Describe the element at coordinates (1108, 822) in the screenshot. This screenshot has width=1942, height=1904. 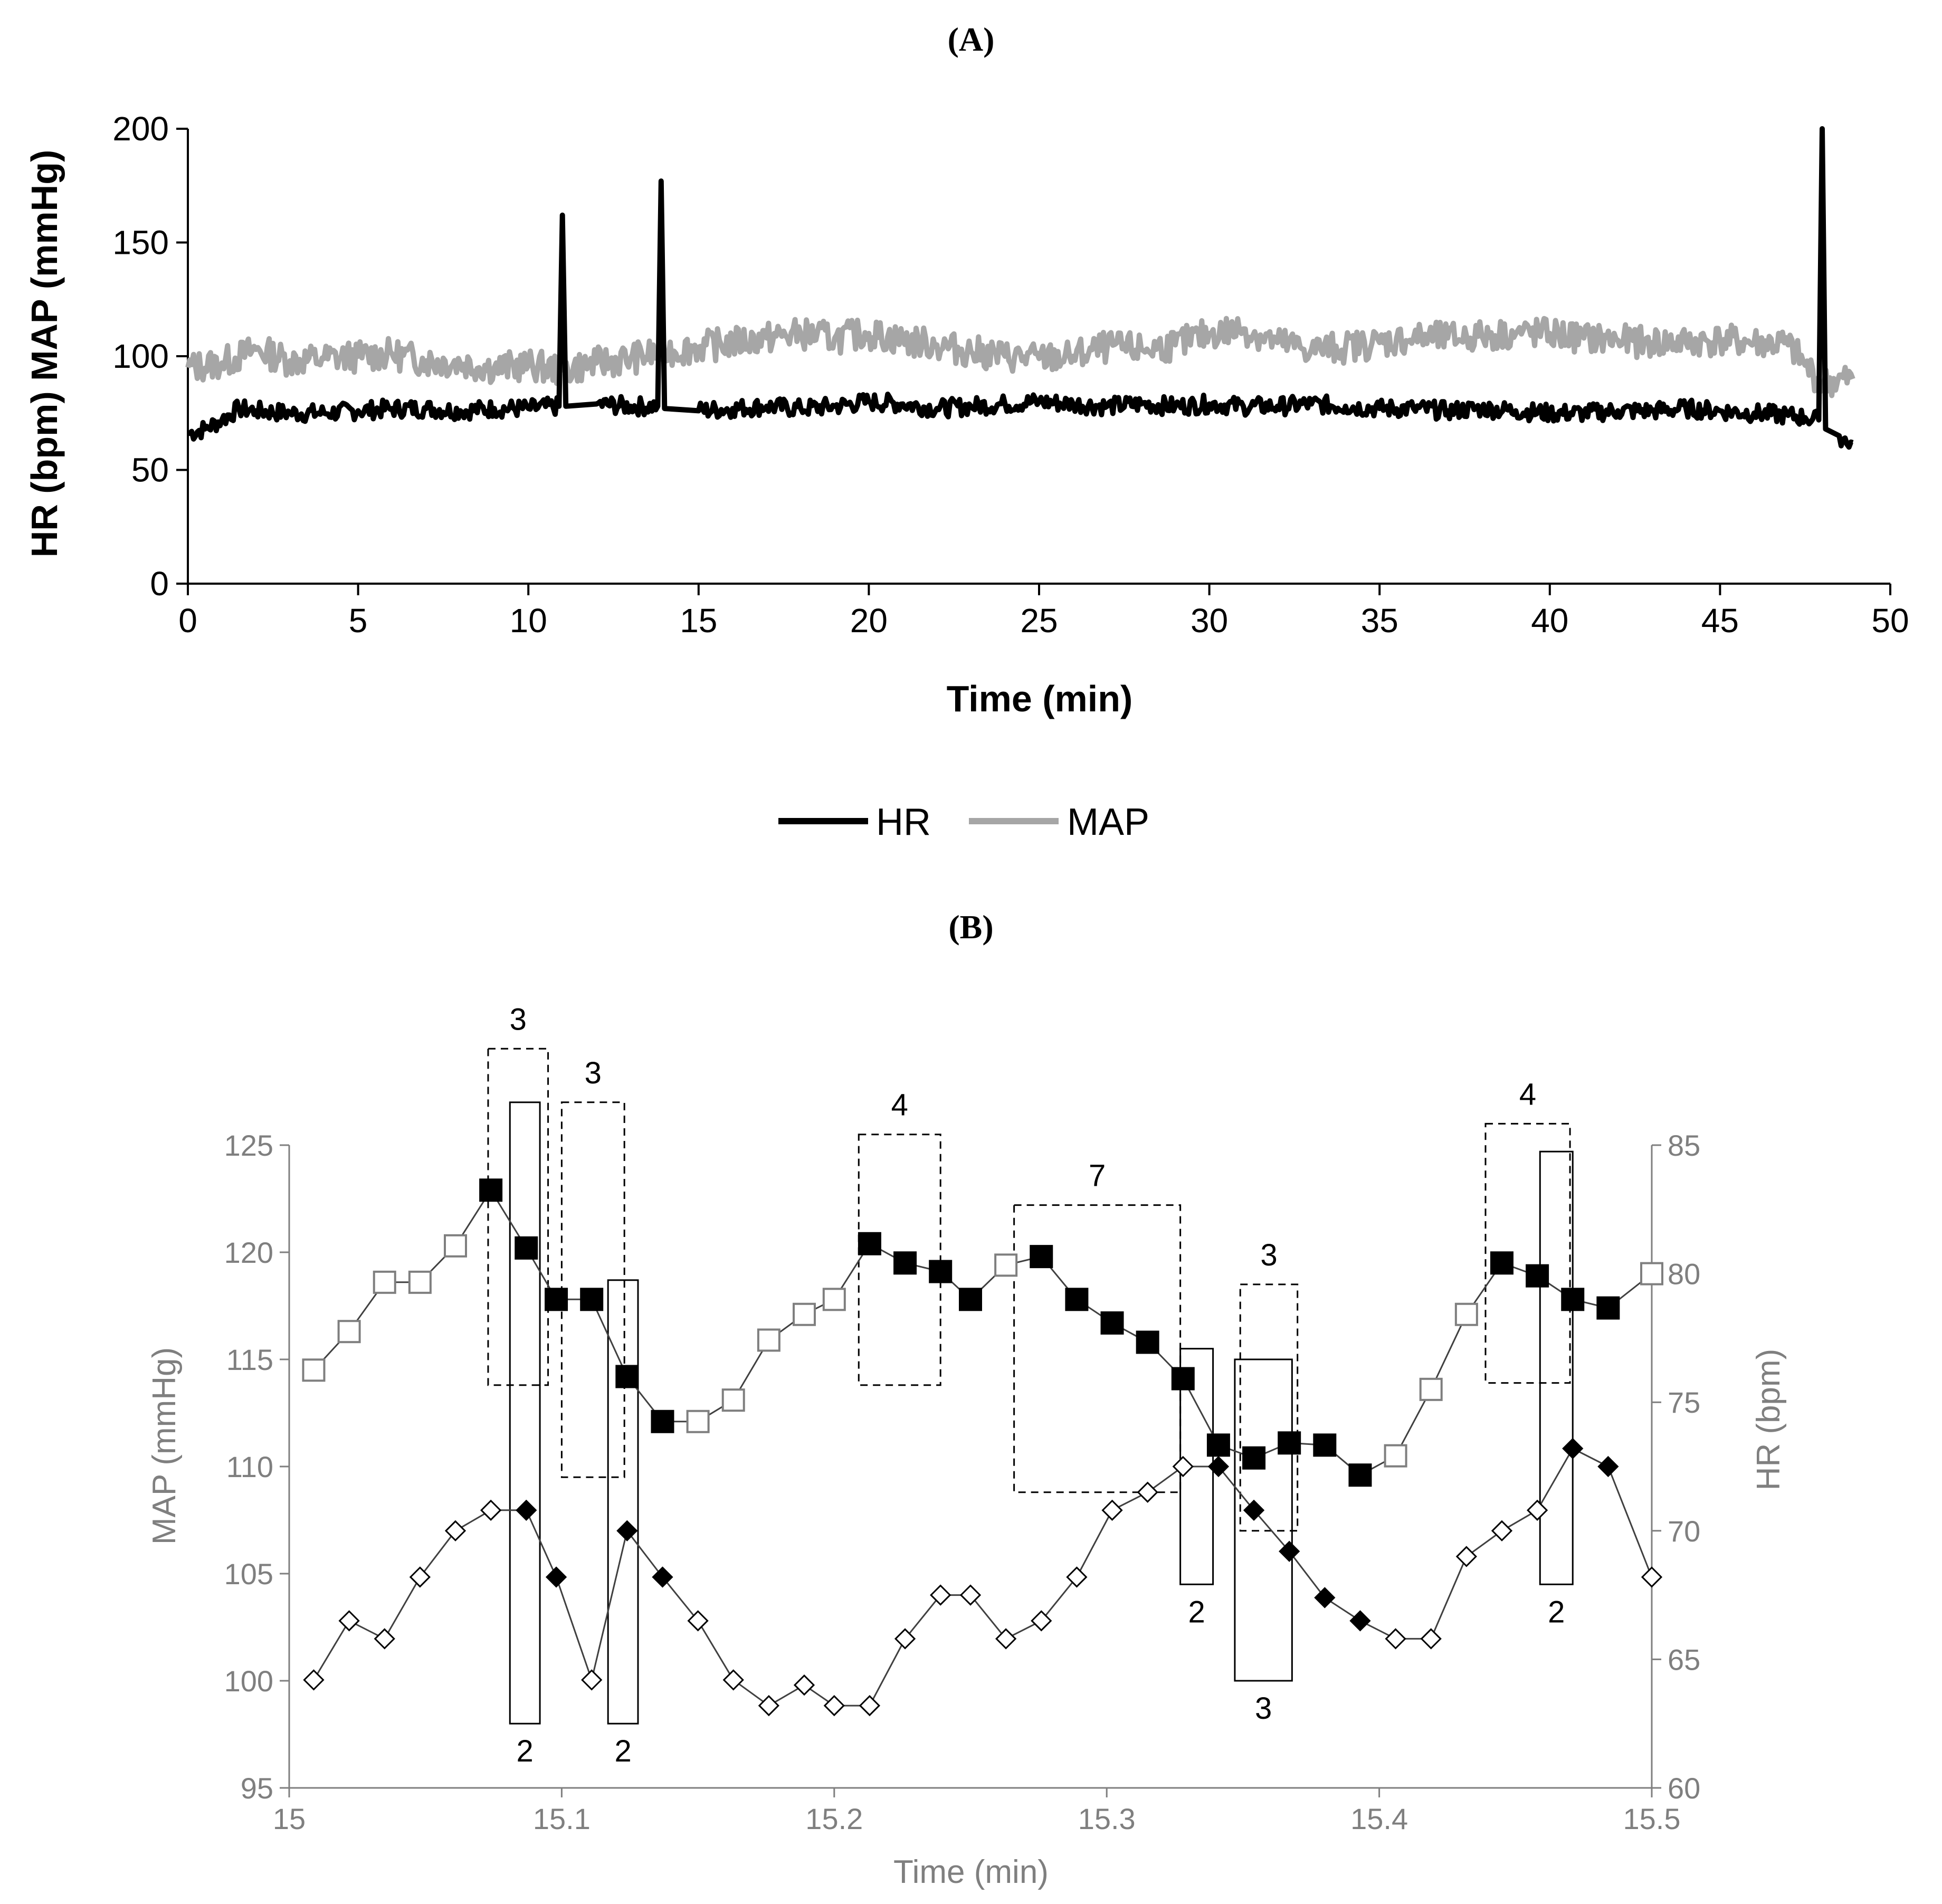
I see `legend-map-label: MAP` at that location.